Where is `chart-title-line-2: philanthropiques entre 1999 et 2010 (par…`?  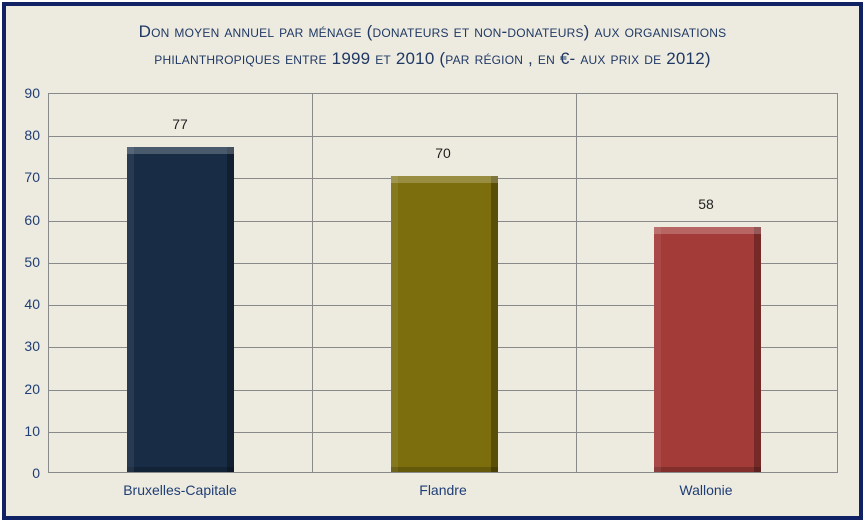
chart-title-line-2: philanthropiques entre 1999 et 2010 (par… is located at coordinates (432, 58).